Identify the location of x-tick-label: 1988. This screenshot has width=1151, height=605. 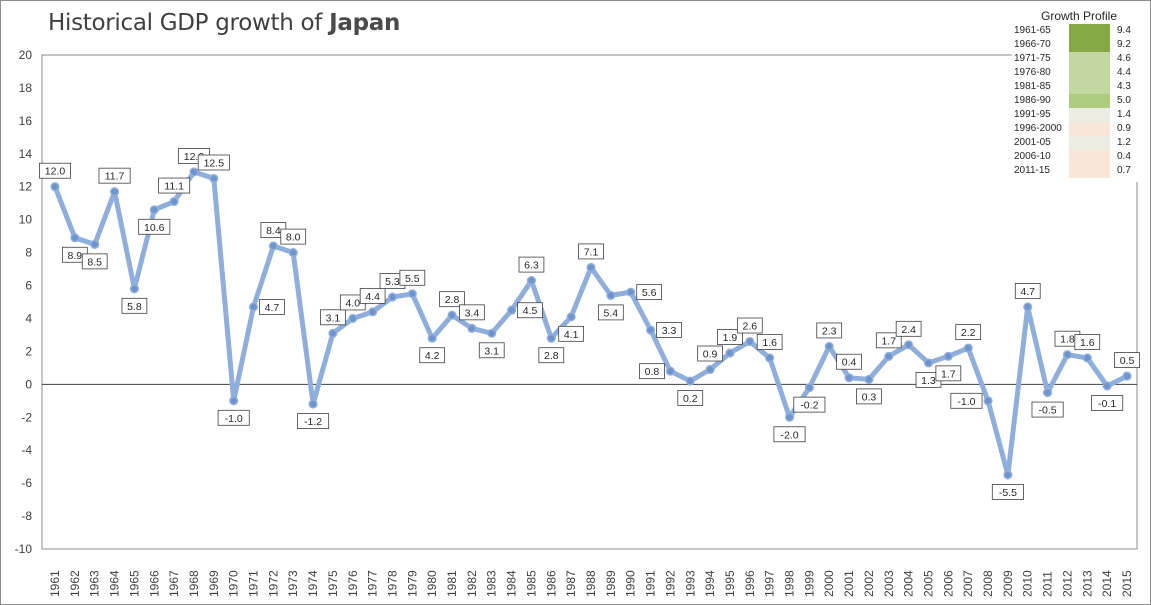
(591, 583).